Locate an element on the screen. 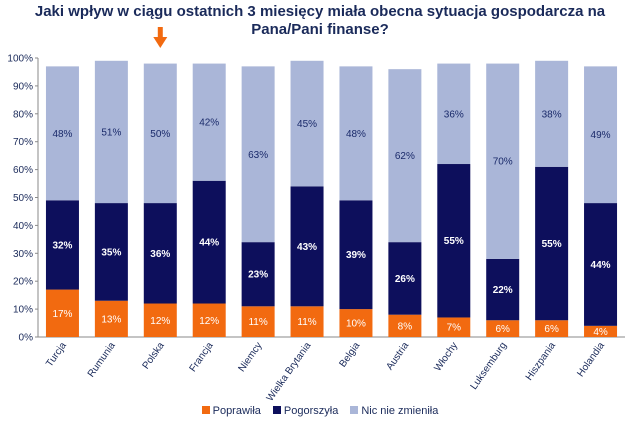 This screenshot has width=640, height=425. x-category-label: Luksemburg is located at coordinates (489, 365).